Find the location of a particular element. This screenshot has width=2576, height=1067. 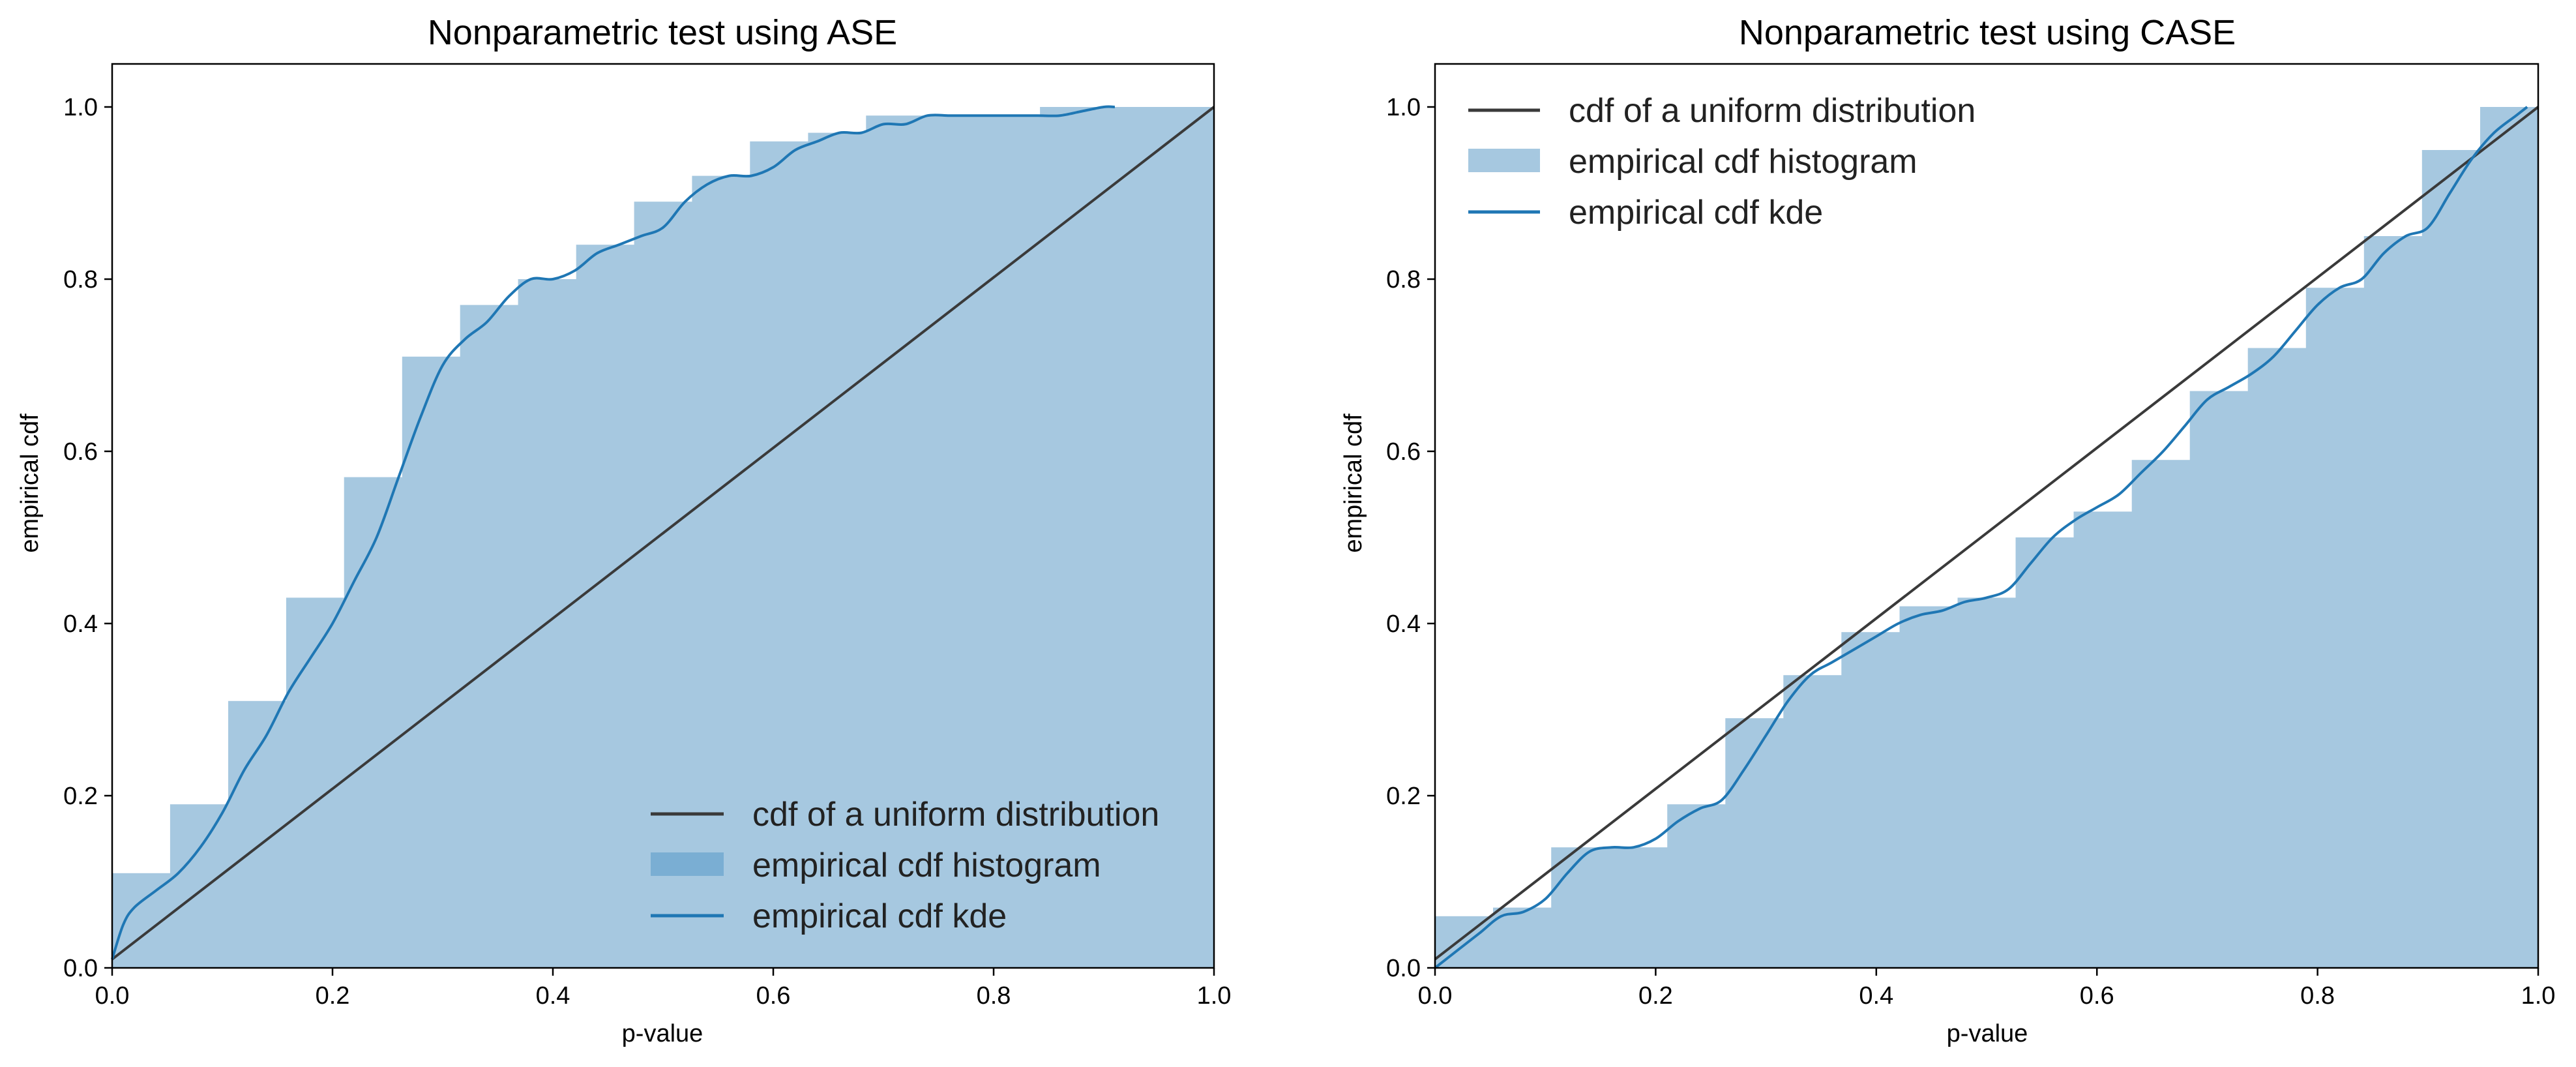

chart-title: Nonparametric test using CASE is located at coordinates (1987, 32).